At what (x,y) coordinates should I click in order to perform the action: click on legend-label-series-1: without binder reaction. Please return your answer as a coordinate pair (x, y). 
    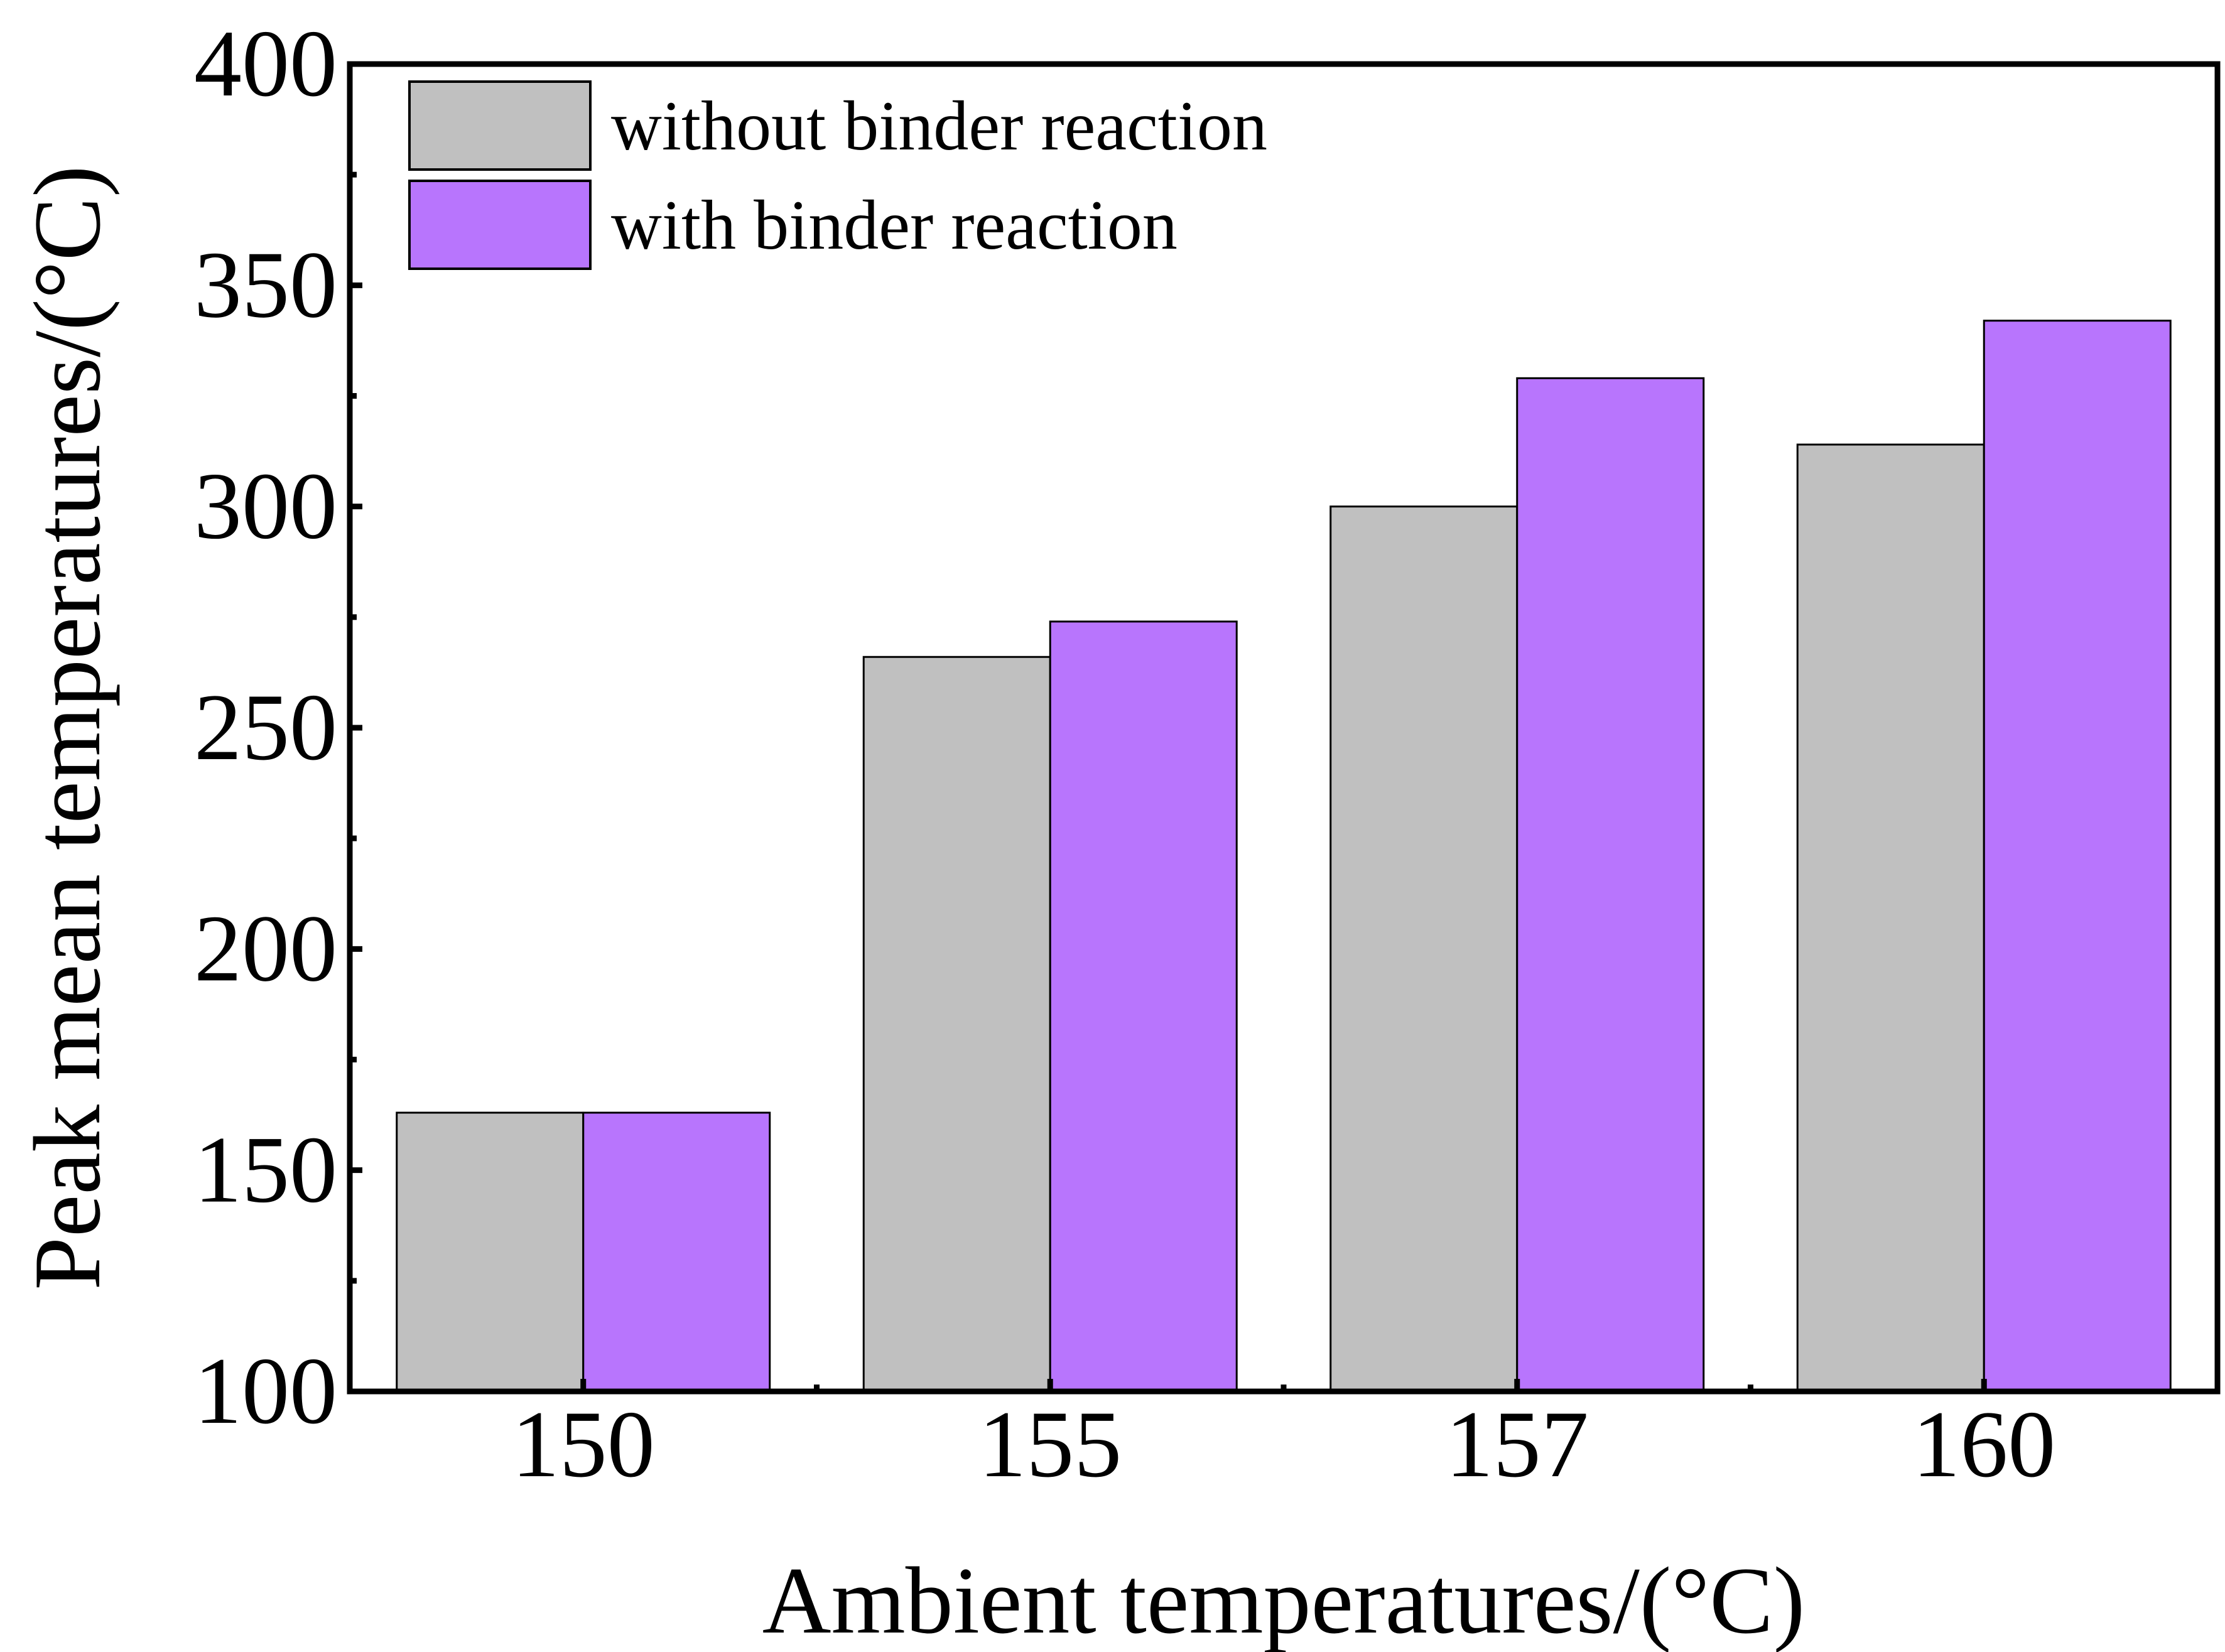
    Looking at the image, I should click on (939, 126).